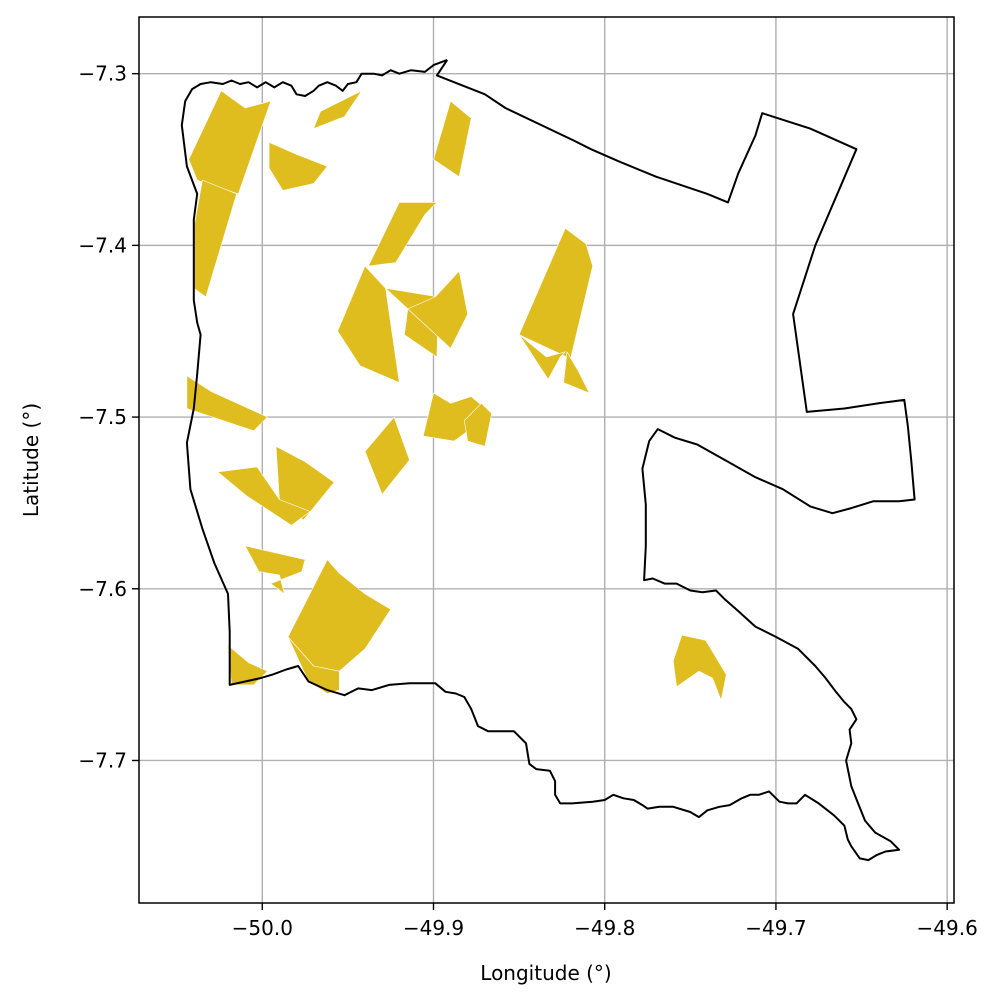 This screenshot has height=1006, width=1007. What do you see at coordinates (545, 973) in the screenshot?
I see `x-axis-label: Longitude (°)` at bounding box center [545, 973].